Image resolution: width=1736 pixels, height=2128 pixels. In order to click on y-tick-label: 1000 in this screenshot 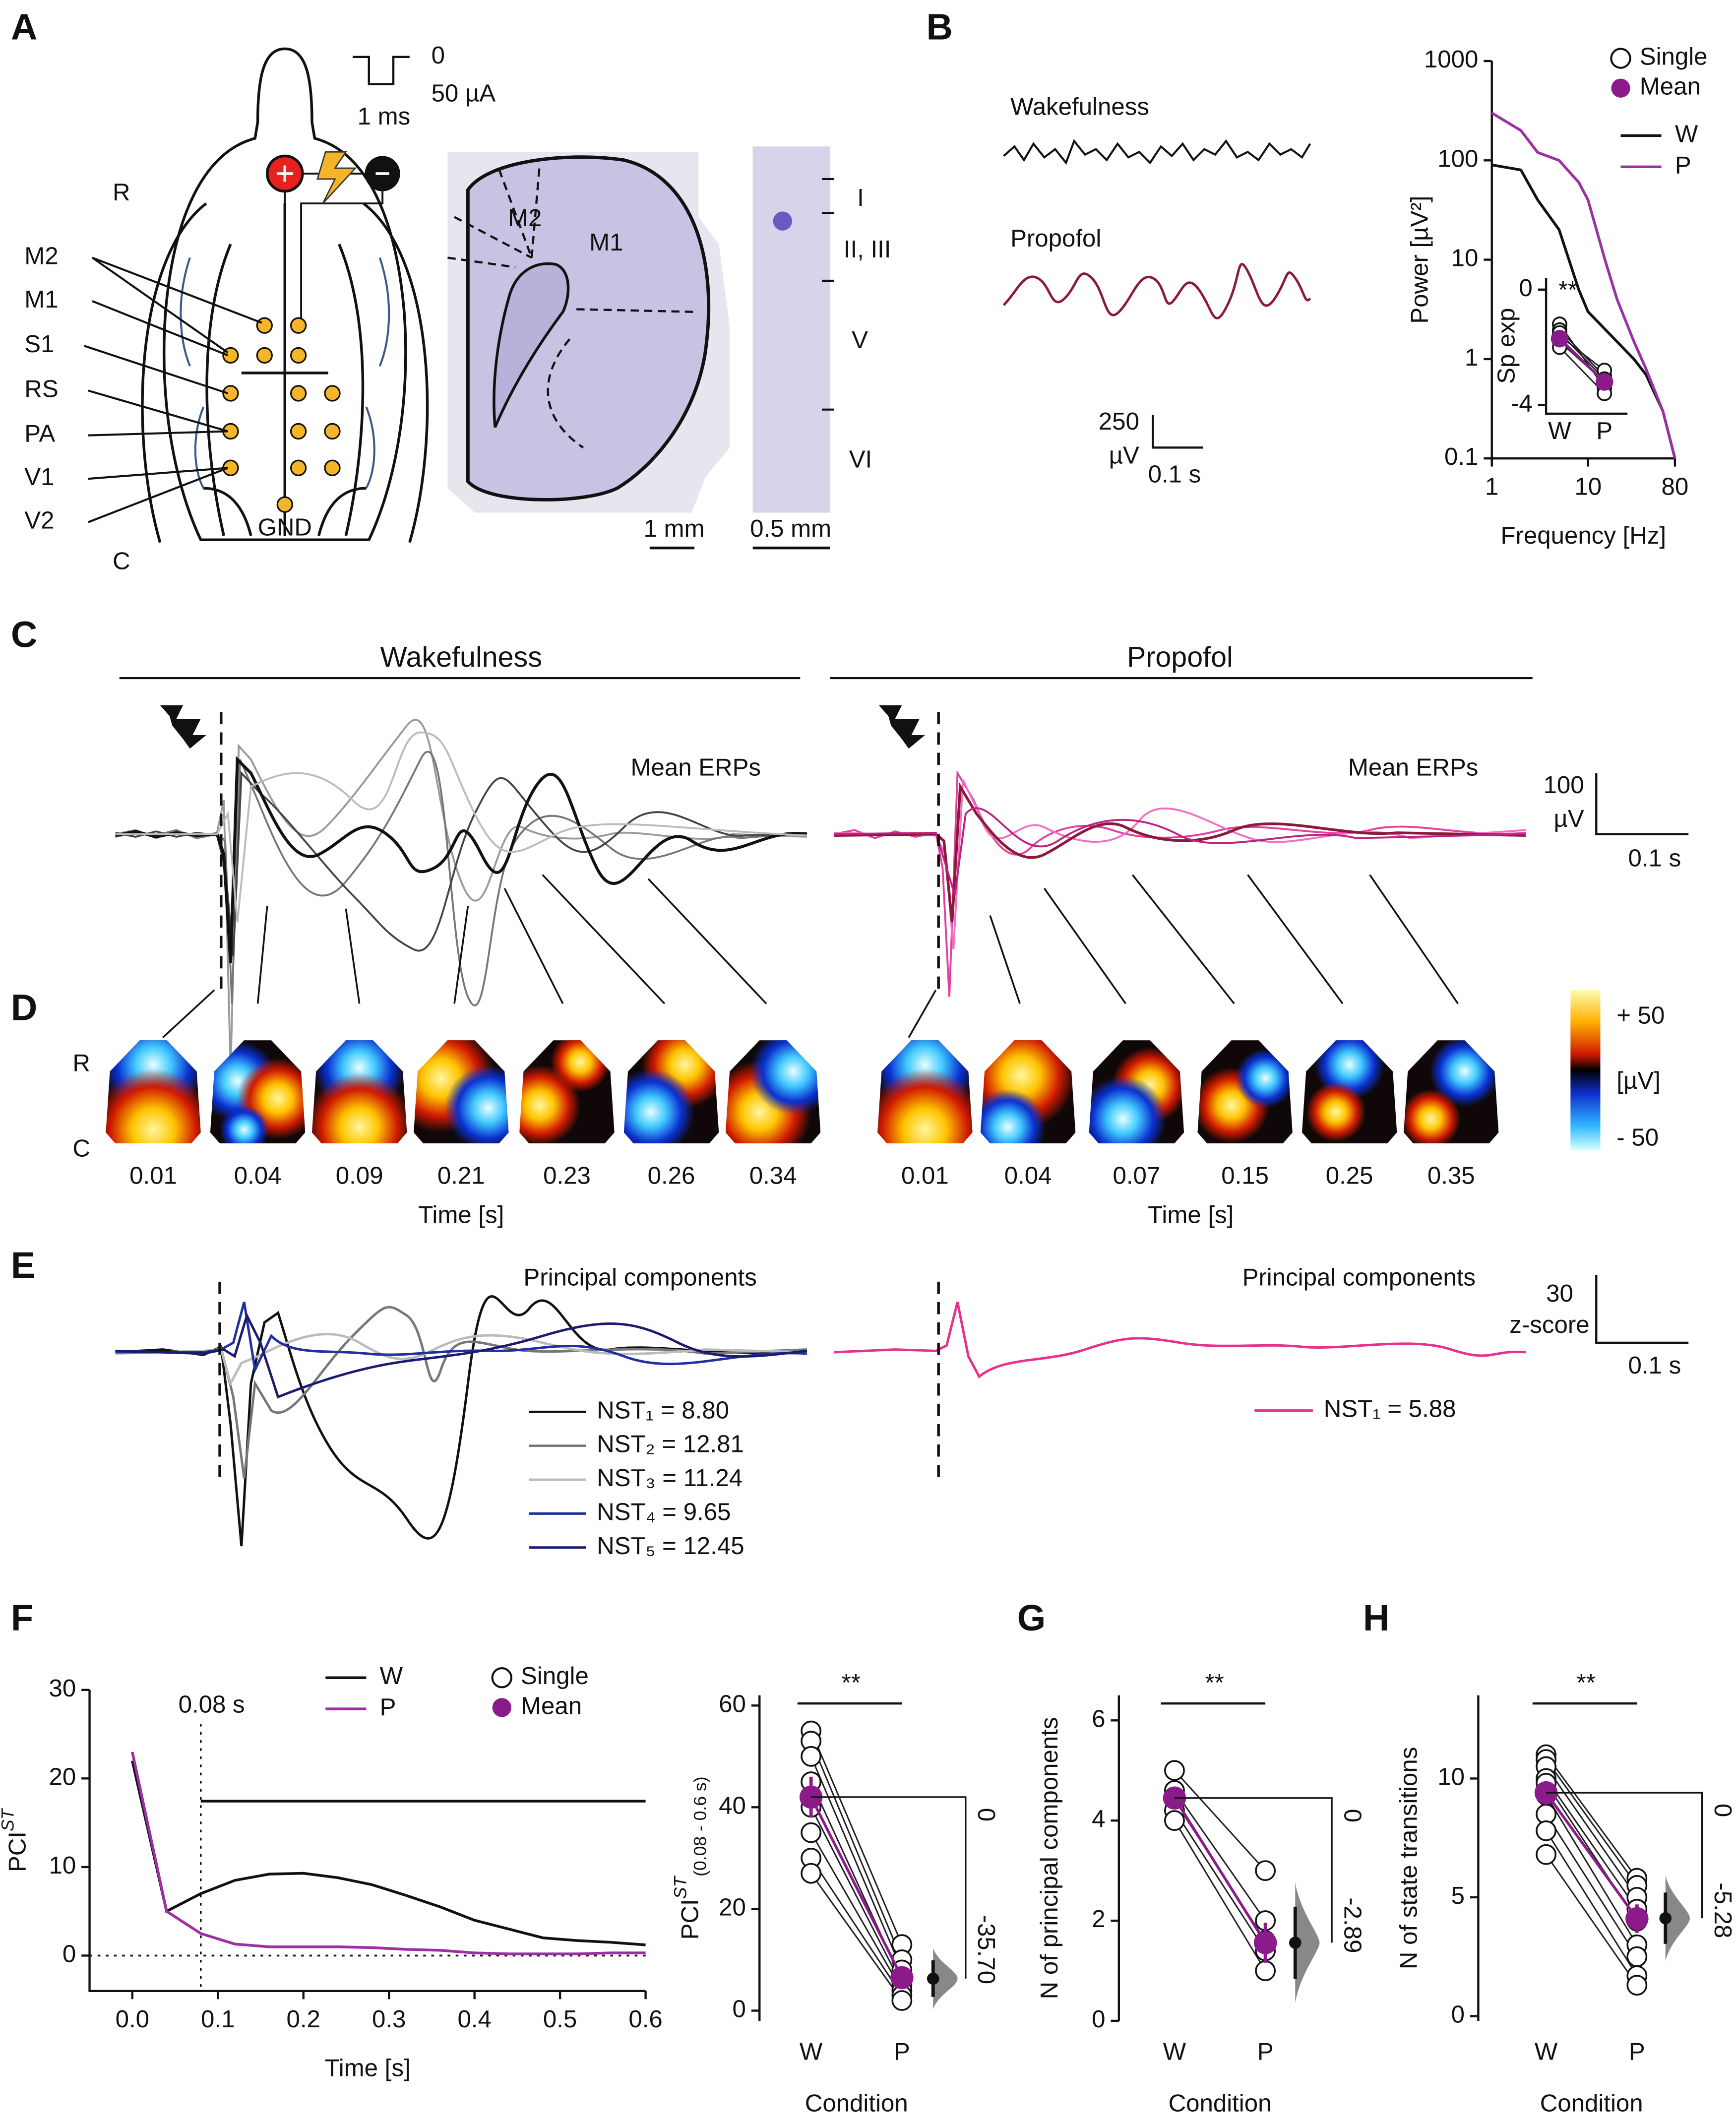, I will do `click(1451, 59)`.